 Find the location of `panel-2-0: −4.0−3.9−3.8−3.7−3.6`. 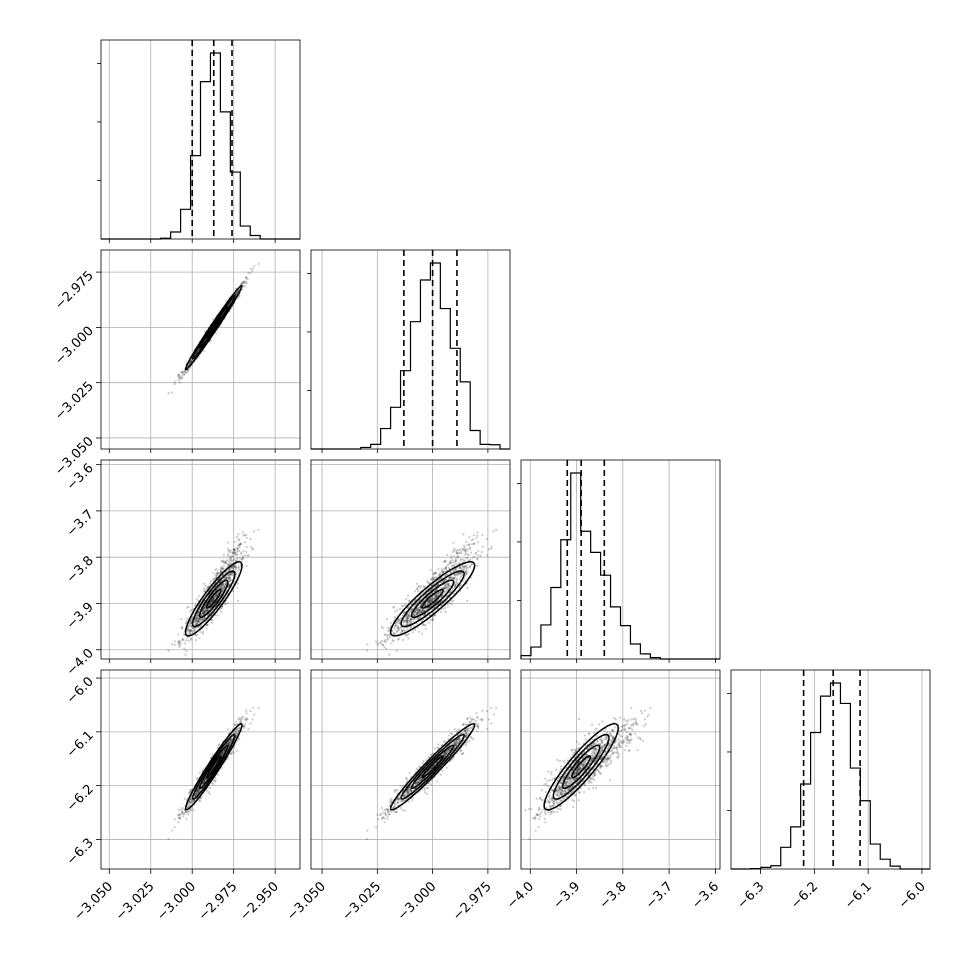

panel-2-0: −4.0−3.9−3.8−3.7−3.6 is located at coordinates (182, 569).